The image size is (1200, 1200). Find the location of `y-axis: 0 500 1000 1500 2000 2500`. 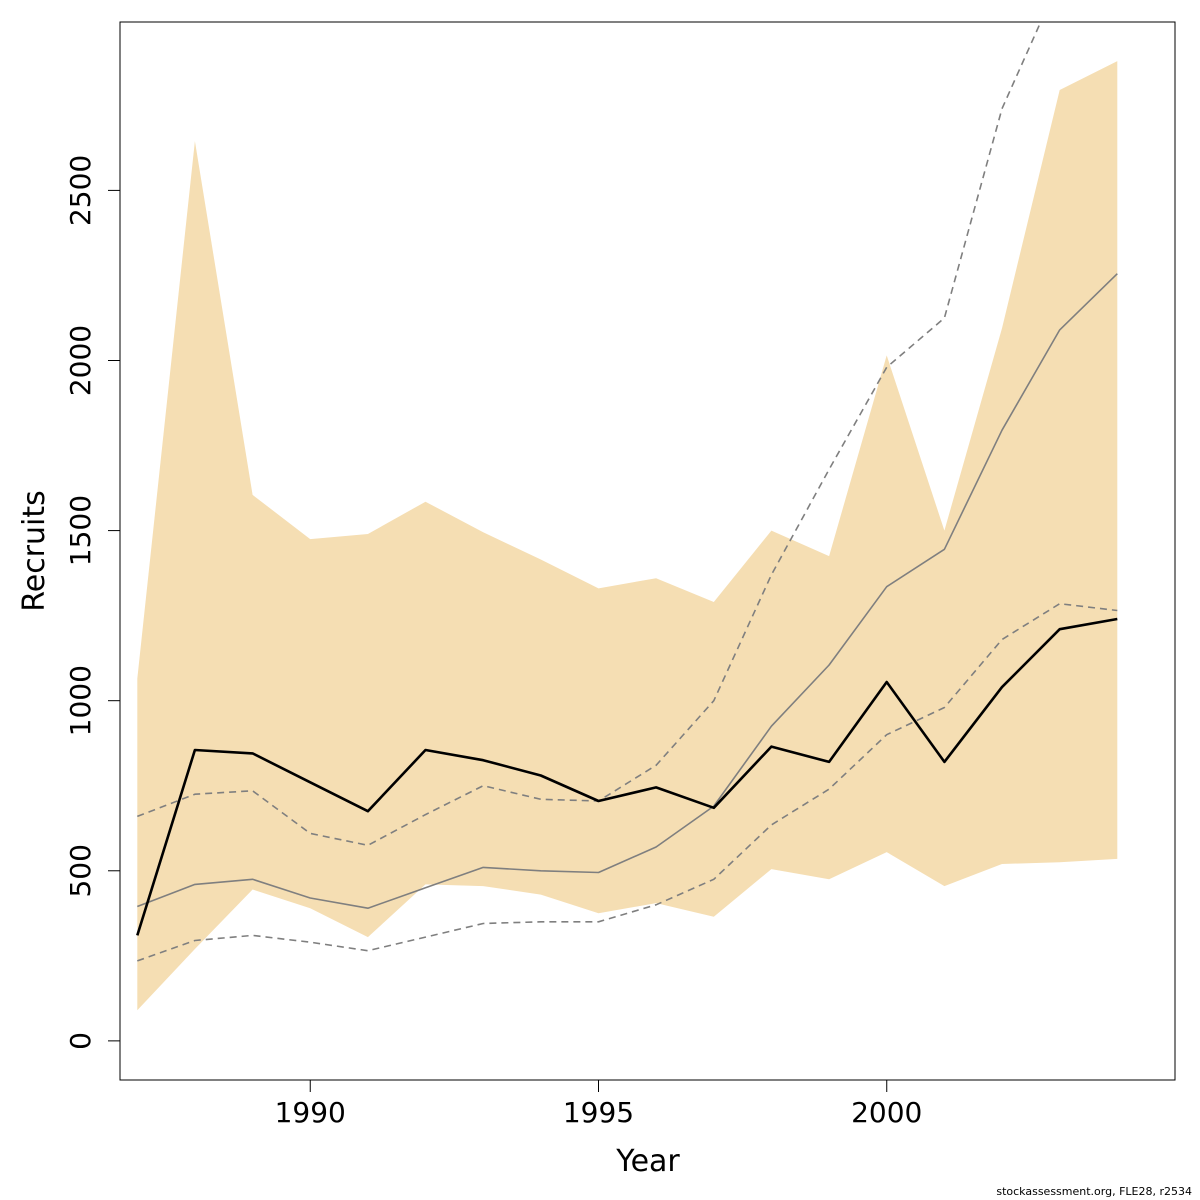

y-axis: 0 500 1000 1500 2000 2500 is located at coordinates (92, 602).